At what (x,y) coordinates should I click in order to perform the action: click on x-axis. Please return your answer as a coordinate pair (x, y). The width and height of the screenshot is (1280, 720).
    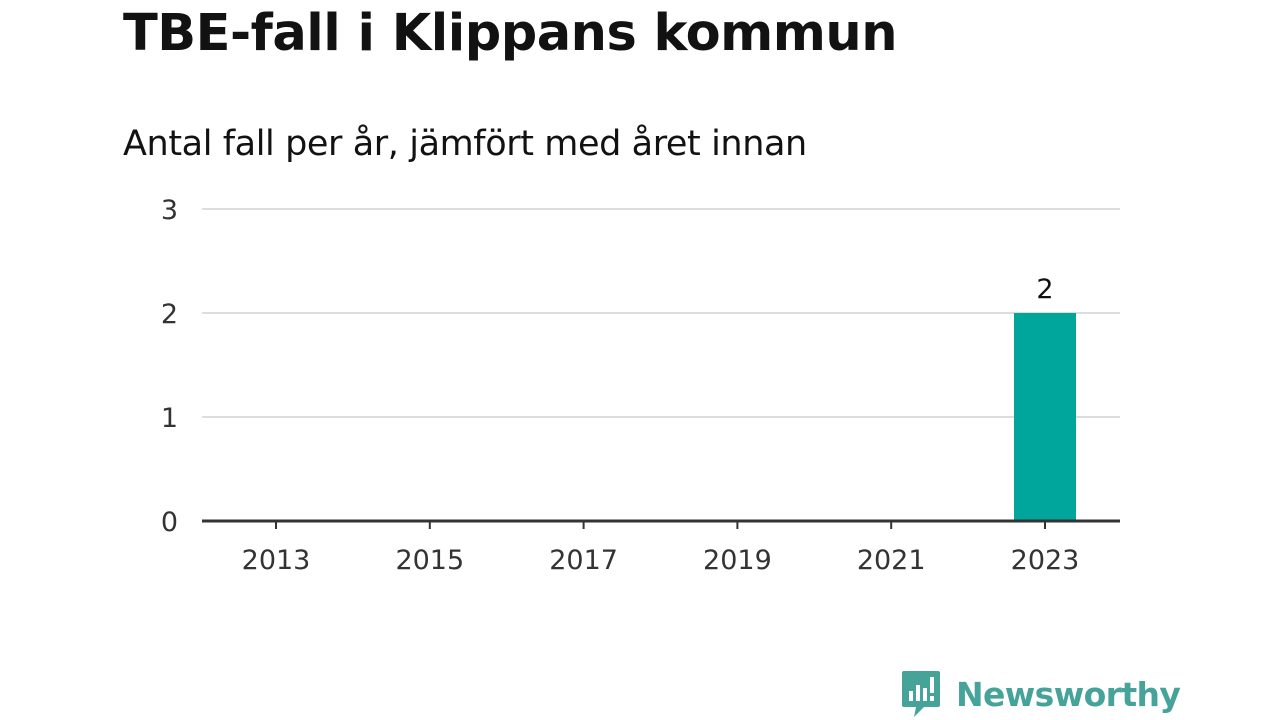
    Looking at the image, I should click on (661, 524).